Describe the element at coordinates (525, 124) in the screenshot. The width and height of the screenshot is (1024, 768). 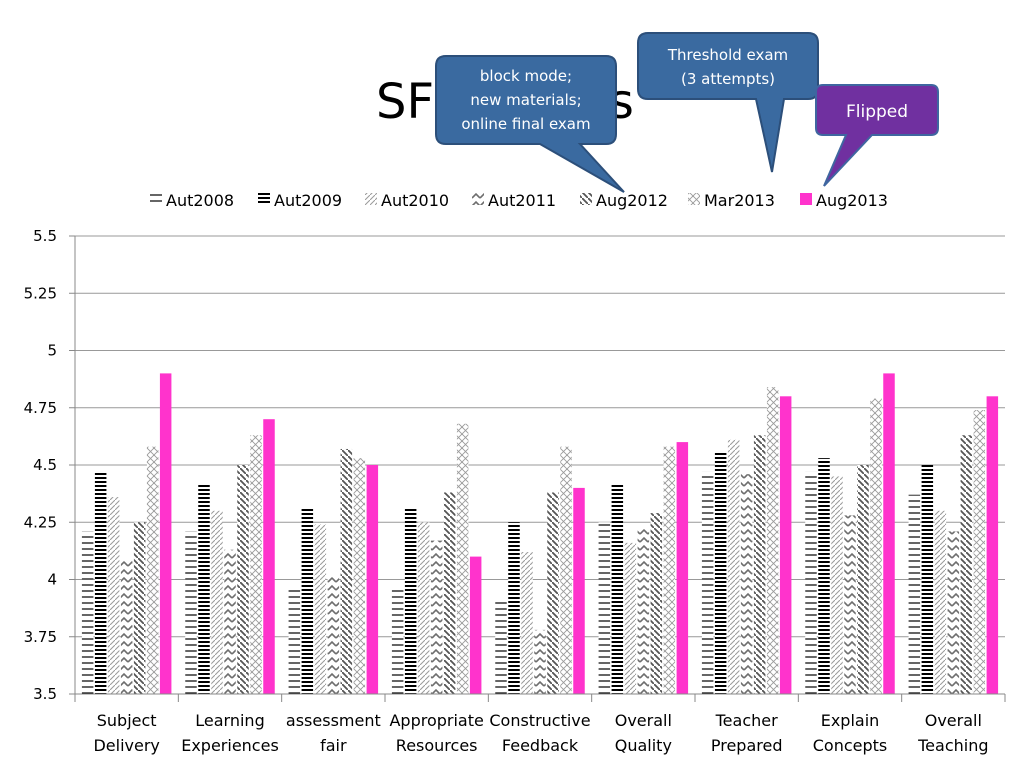
I see `callout-block-mode-line3: online final exam` at that location.